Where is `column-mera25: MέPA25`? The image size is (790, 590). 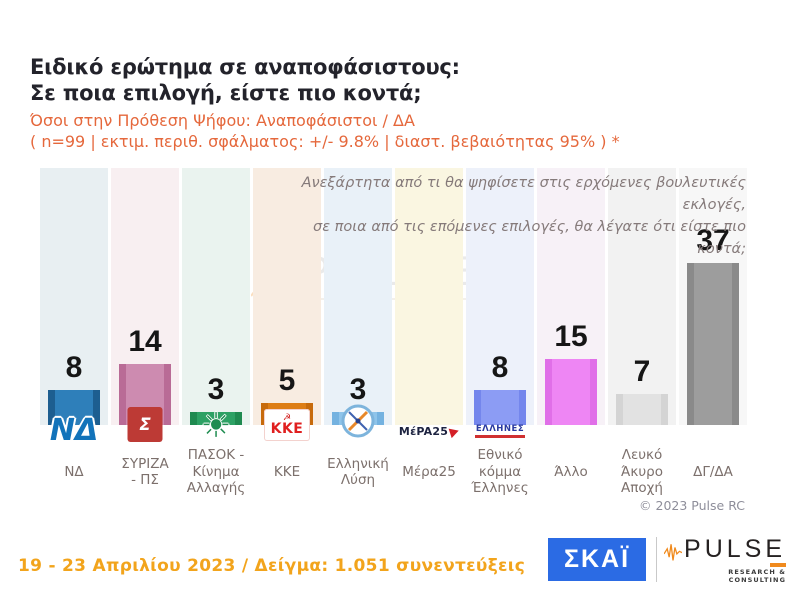
column-mera25: MέPA25 is located at coordinates (429, 303).